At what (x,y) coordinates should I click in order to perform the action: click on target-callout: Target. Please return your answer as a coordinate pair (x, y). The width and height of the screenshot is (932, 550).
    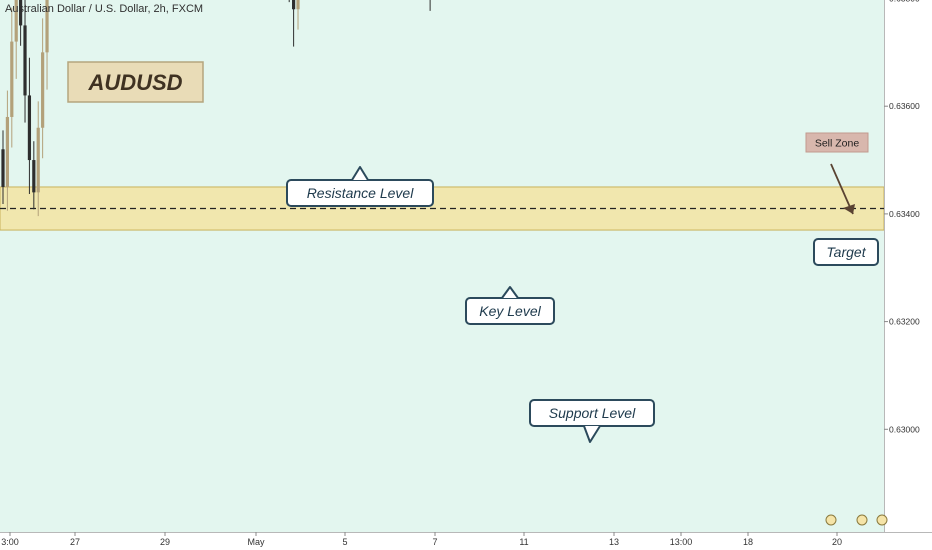
    Looking at the image, I should click on (846, 252).